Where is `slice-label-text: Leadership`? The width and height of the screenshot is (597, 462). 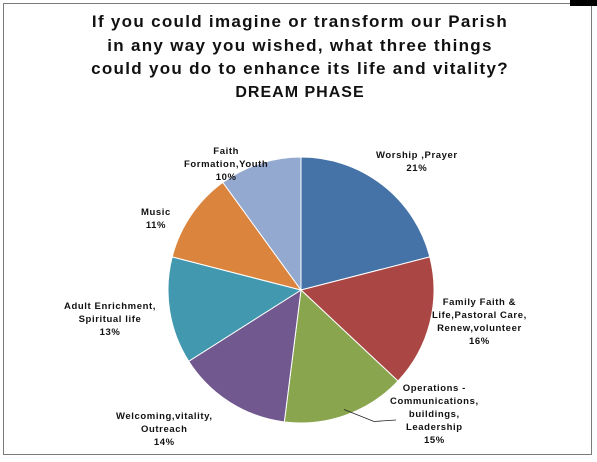 slice-label-text: Leadership is located at coordinates (434, 427).